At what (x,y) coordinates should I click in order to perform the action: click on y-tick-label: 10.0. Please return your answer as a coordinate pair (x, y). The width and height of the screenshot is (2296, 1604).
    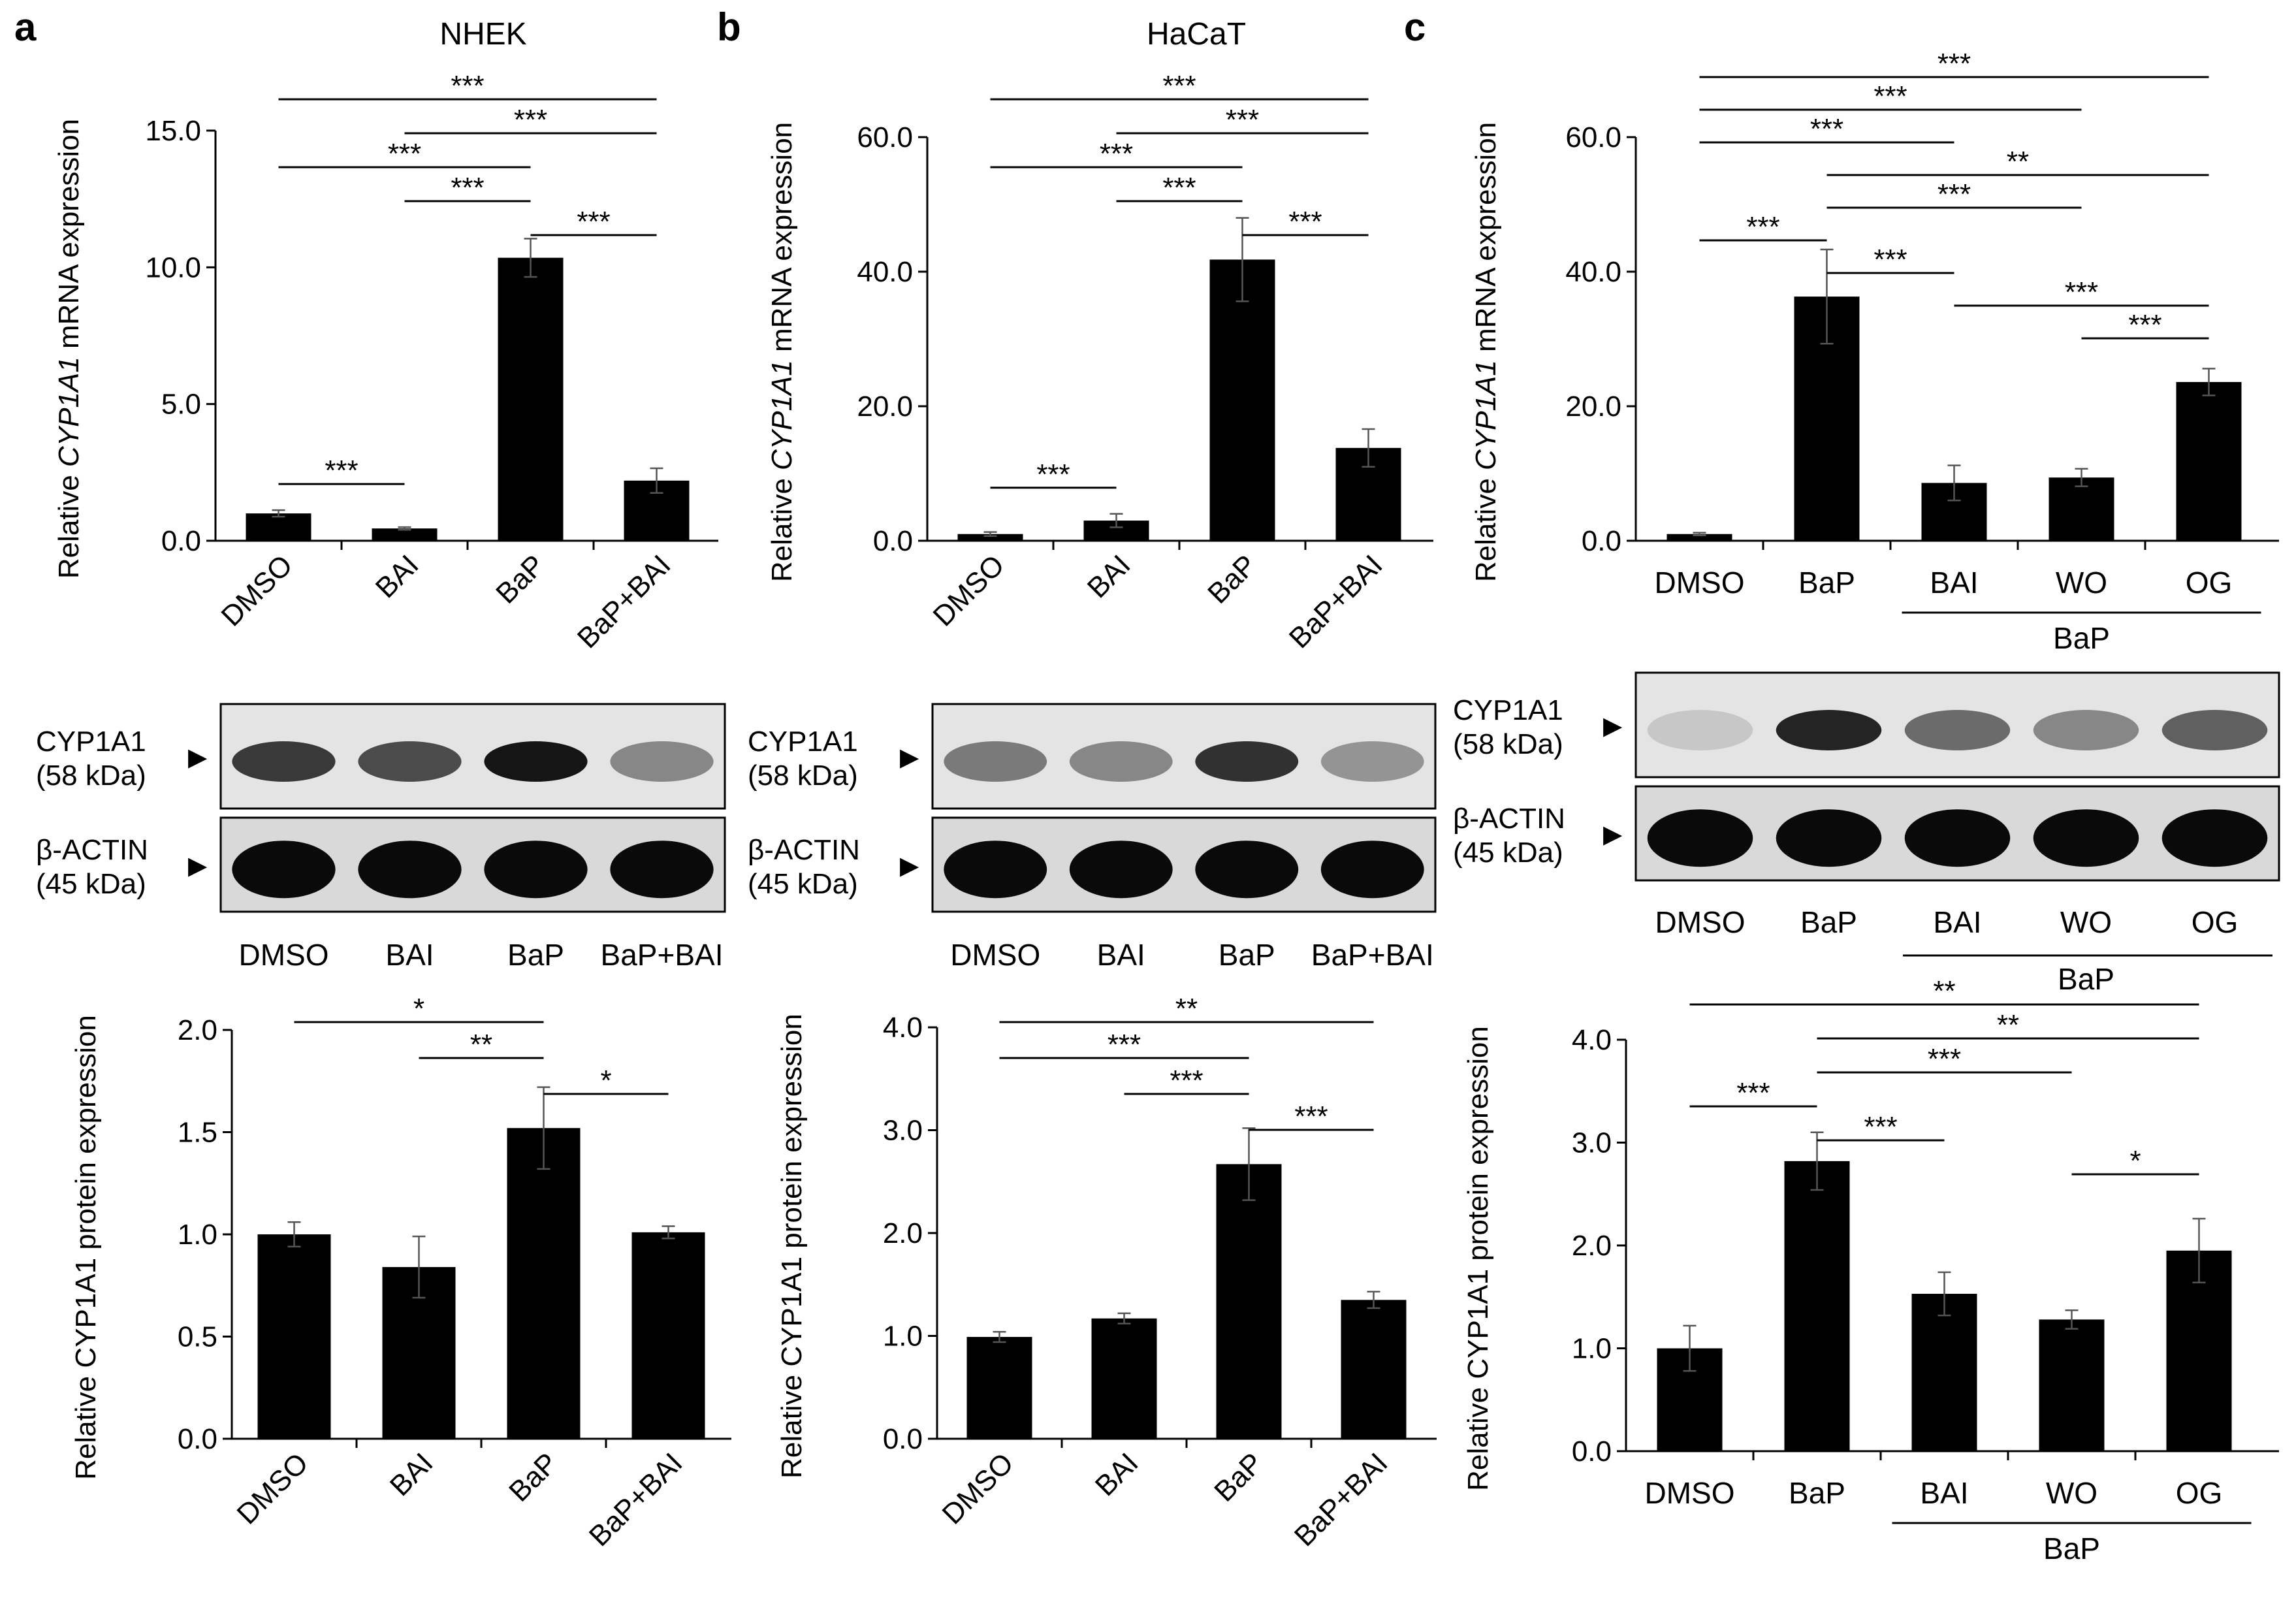
    Looking at the image, I should click on (173, 267).